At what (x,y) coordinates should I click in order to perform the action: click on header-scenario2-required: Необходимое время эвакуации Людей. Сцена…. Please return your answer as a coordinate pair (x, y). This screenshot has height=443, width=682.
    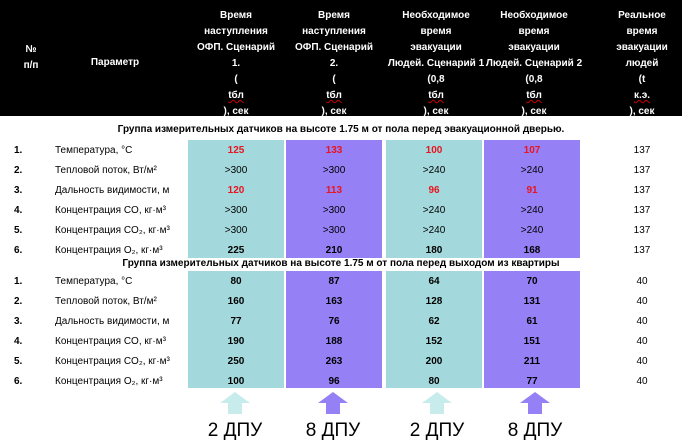
    Looking at the image, I should click on (534, 64).